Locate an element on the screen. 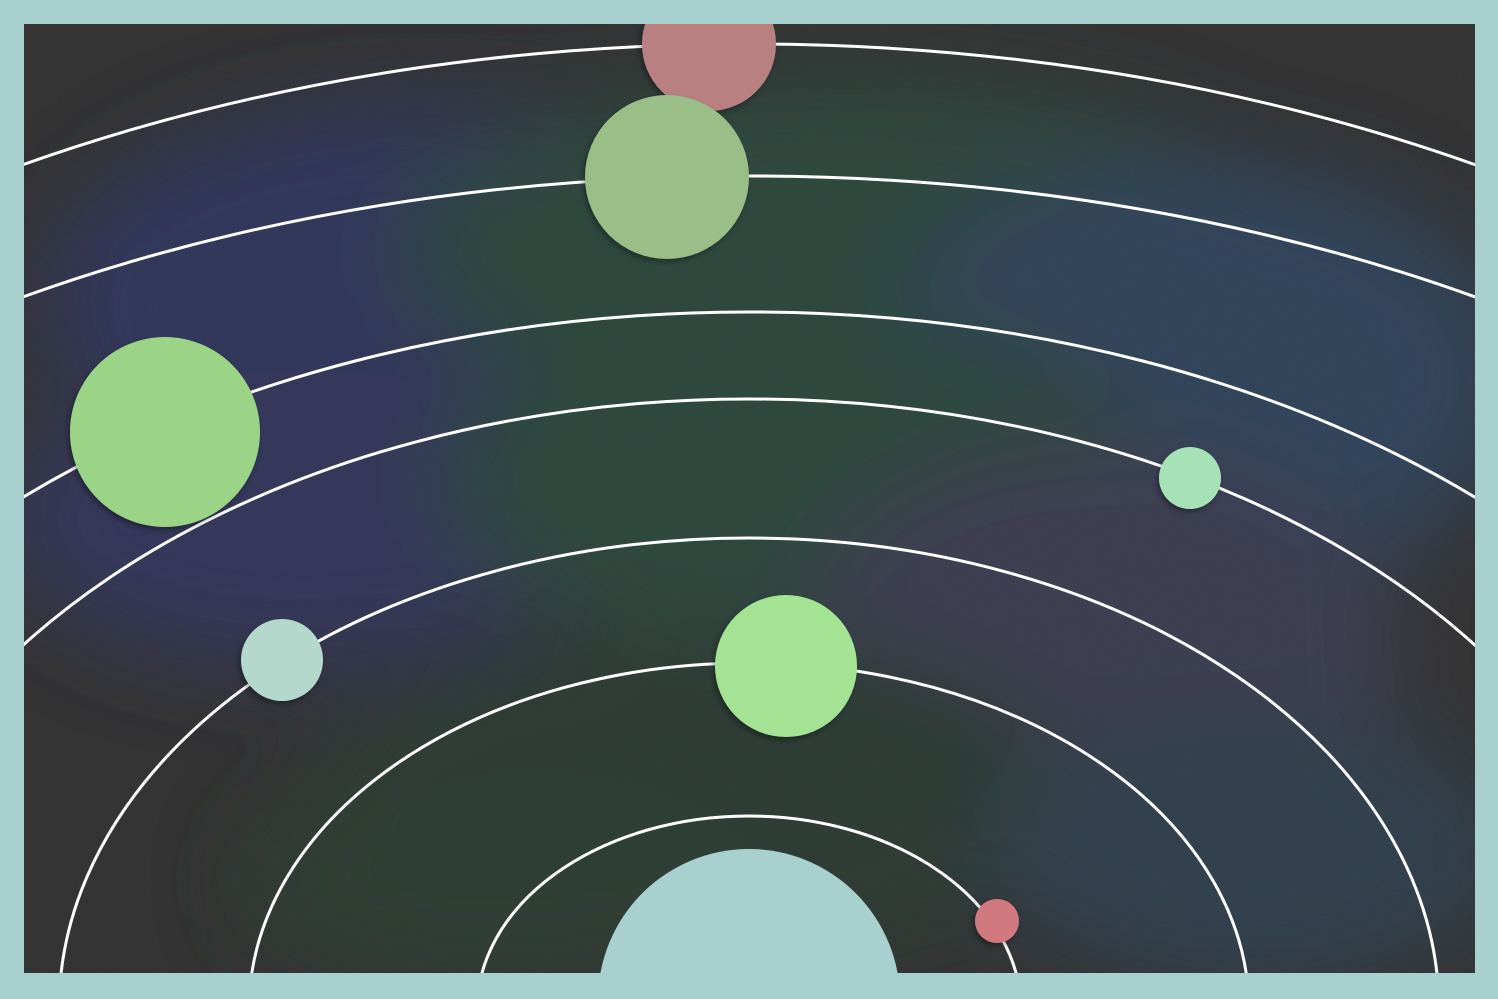 This screenshot has height=999, width=1498. planet-pale is located at coordinates (282, 660).